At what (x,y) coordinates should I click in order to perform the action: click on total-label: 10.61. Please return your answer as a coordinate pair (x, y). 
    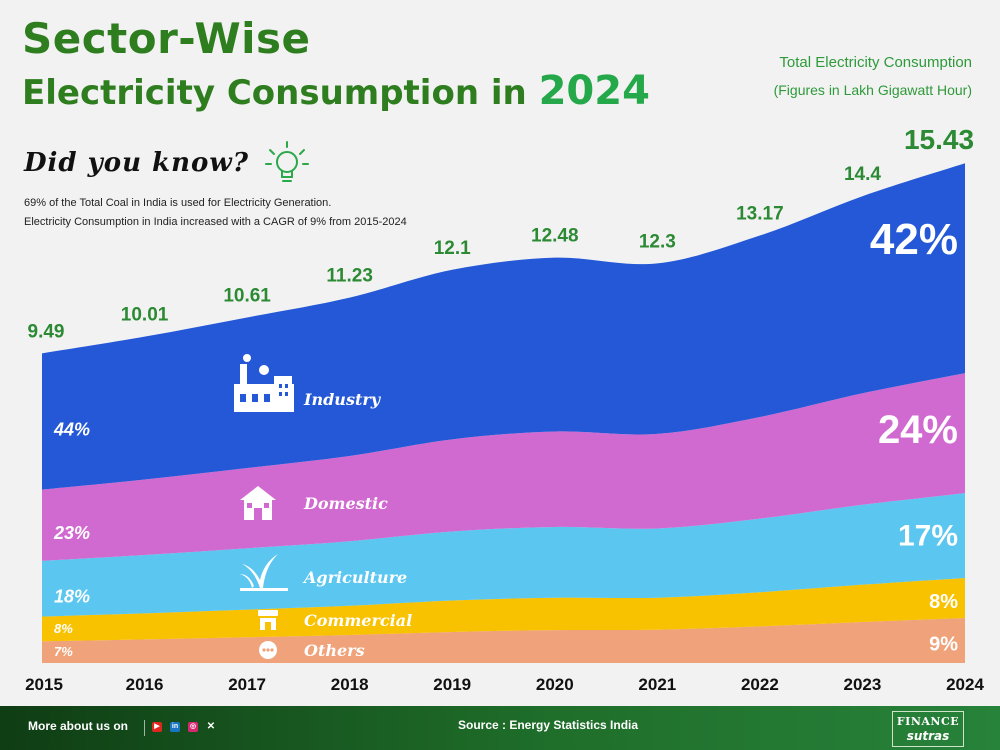
    Looking at the image, I should click on (247, 295).